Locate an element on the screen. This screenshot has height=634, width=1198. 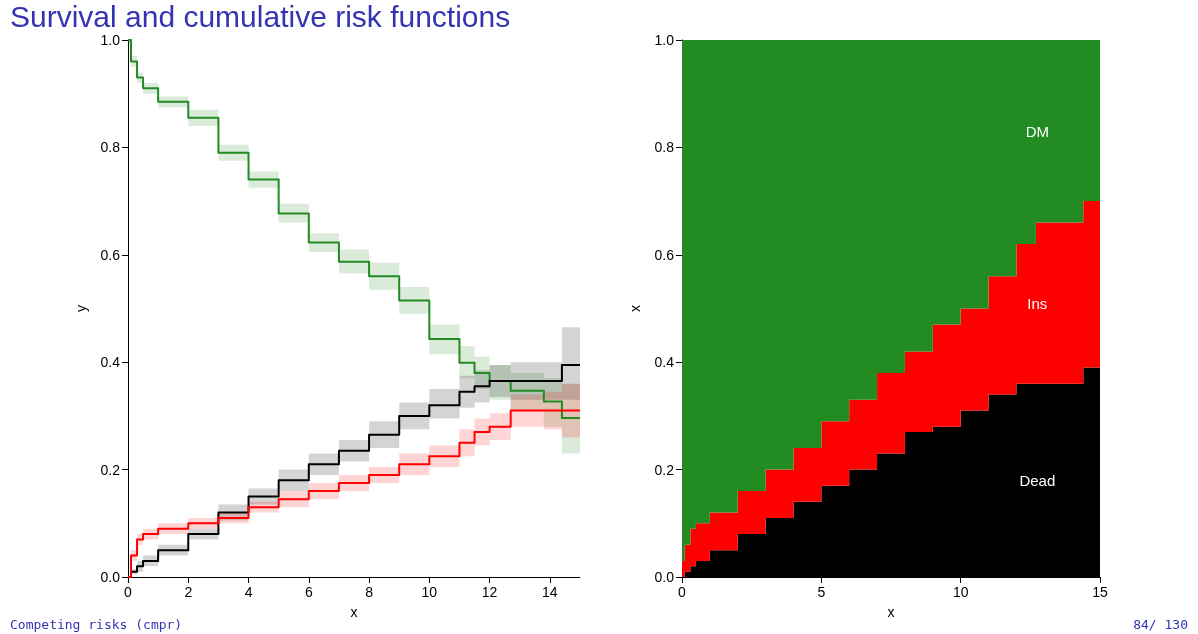
x-tick-label: 6 is located at coordinates (308, 592).